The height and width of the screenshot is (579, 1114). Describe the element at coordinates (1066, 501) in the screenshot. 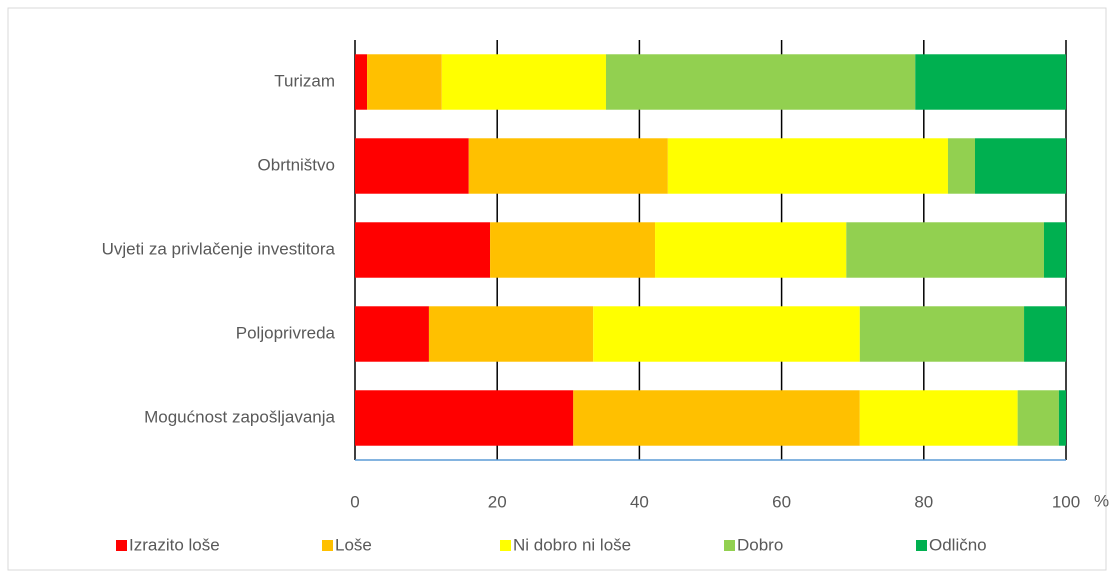

I see `x-tick-label: 100` at that location.